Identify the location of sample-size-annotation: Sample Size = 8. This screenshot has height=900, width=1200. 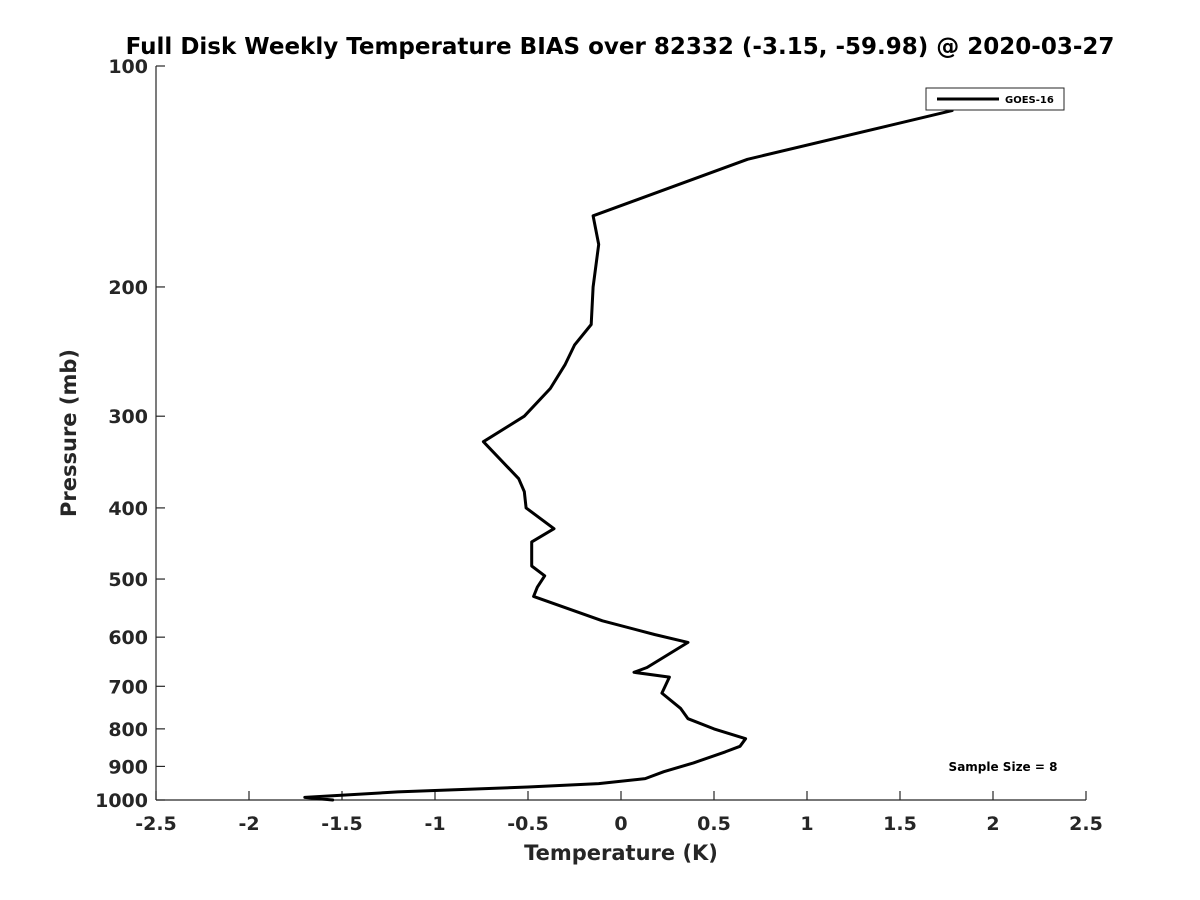
(1003, 767).